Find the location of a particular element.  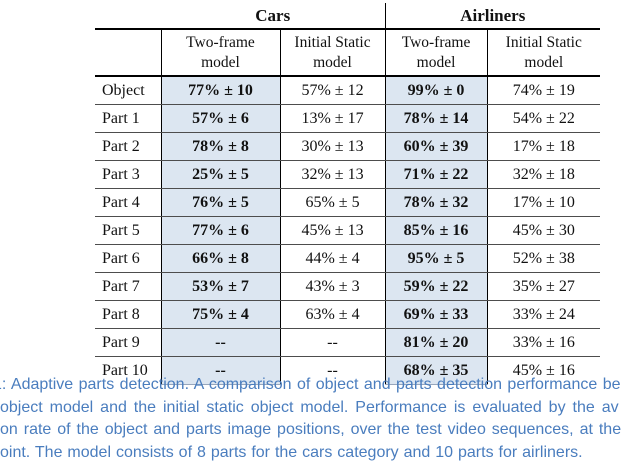

group-header-airliners: Airliners is located at coordinates (492, 16).